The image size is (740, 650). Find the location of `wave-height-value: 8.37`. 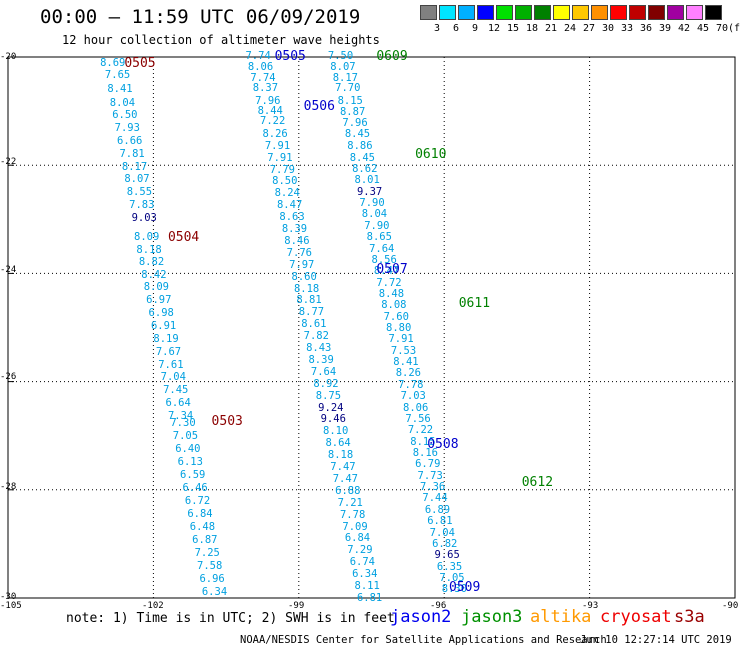

wave-height-value: 8.37 is located at coordinates (265, 88).